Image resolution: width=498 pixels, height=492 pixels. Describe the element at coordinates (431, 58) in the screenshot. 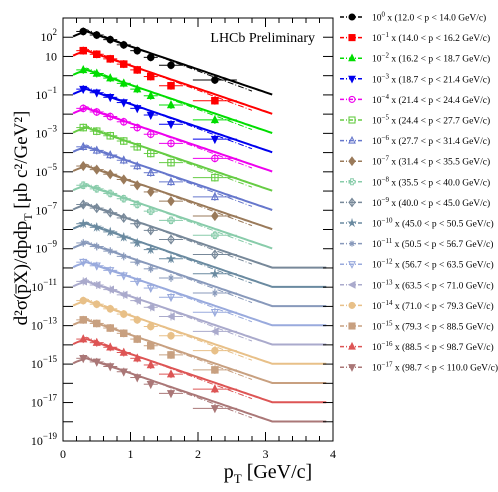

I see `legend-entry: 10−2 x (16.2 < p < 18.7 GeV/c)` at that location.